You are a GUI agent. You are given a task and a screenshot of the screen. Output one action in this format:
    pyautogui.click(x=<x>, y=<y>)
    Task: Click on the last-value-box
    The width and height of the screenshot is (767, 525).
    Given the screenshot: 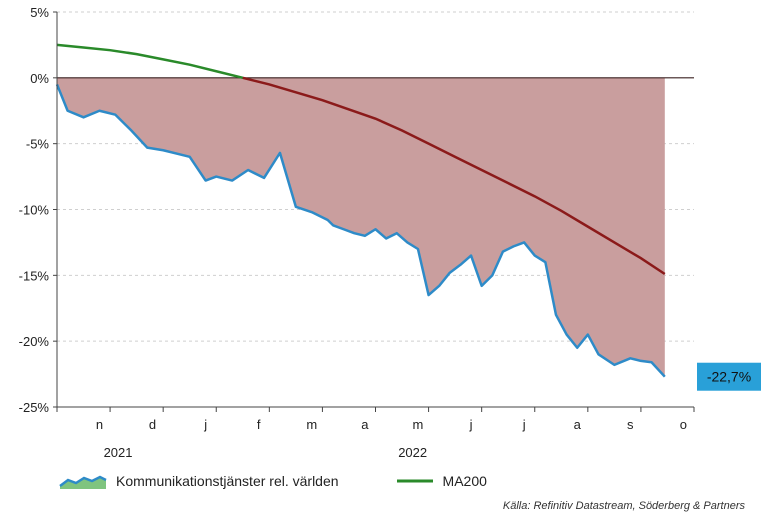 What is the action you would take?
    pyautogui.click(x=729, y=376)
    